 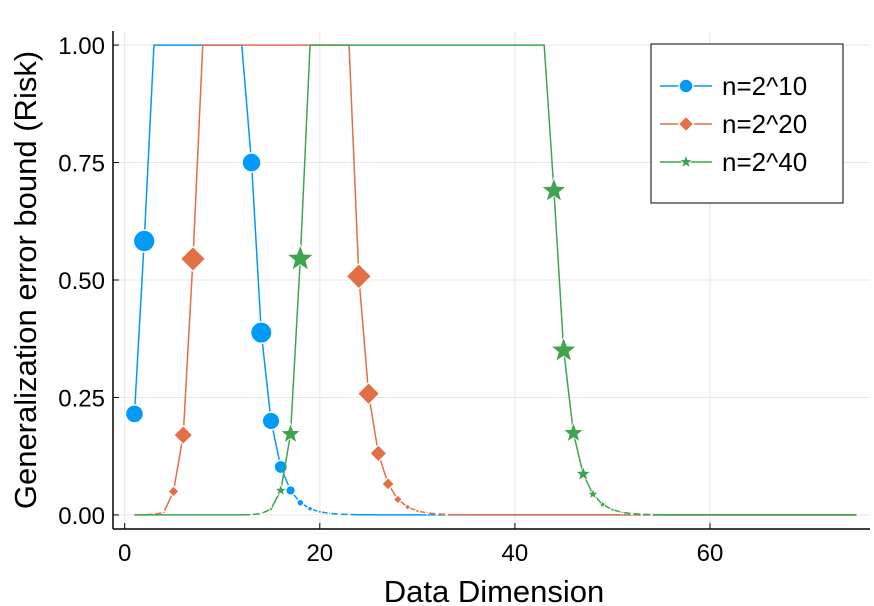 I want to click on y-tick-label: 0.75, so click(x=81, y=164).